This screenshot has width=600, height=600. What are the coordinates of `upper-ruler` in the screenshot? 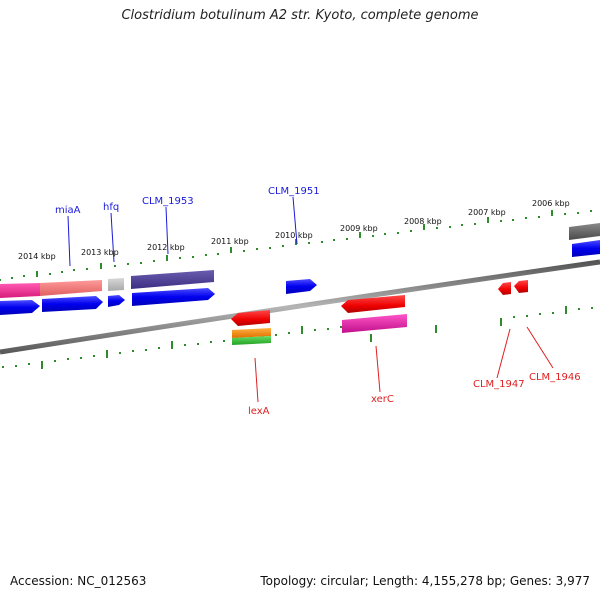 It's located at (296, 245).